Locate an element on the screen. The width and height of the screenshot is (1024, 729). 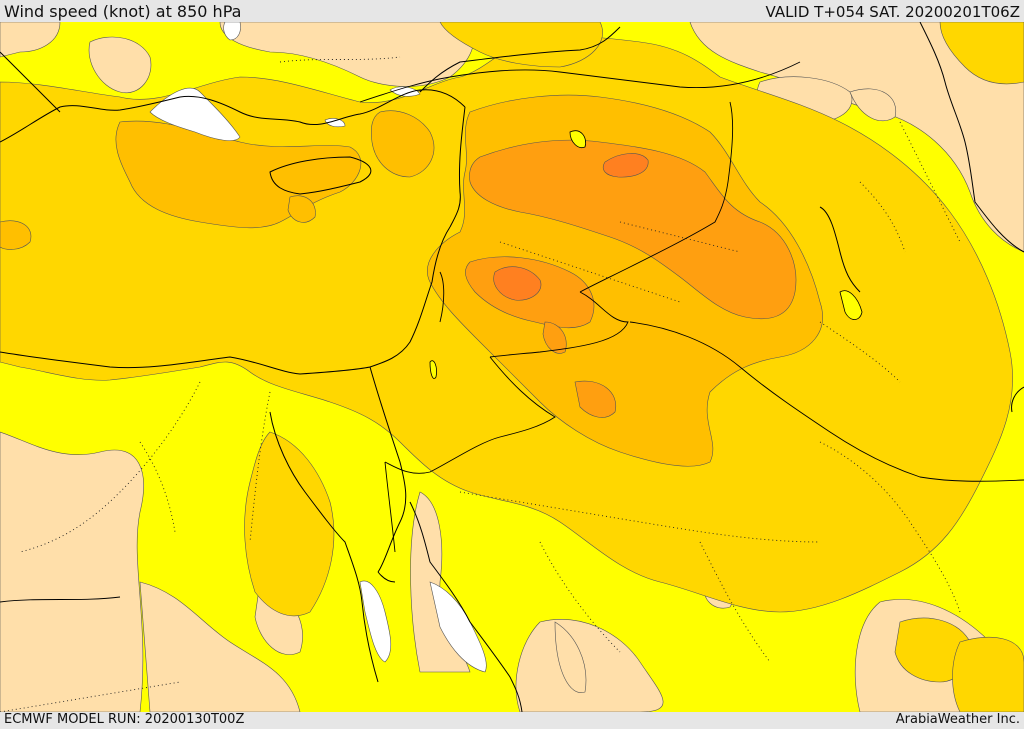
valid-time-label: VALID T+054 SAT. 20200201T06Z is located at coordinates (892, 12).